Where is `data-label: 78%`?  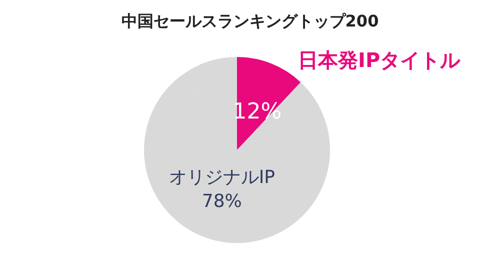
data-label: 78% is located at coordinates (222, 201).